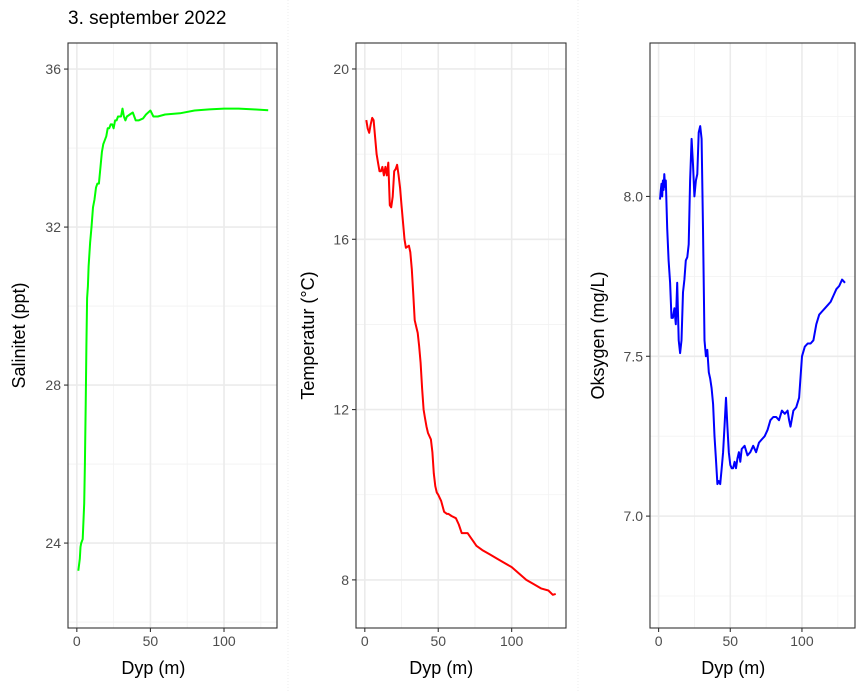 This screenshot has height=693, width=866. I want to click on y-tick-label: 7.0, so click(634, 516).